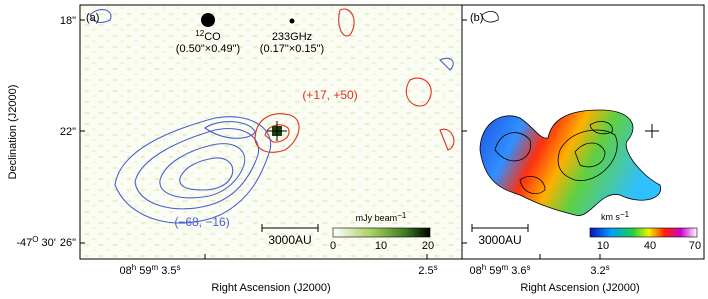 The height and width of the screenshot is (299, 708). What do you see at coordinates (549, 102) in the screenshot?
I see `black-contours` at bounding box center [549, 102].